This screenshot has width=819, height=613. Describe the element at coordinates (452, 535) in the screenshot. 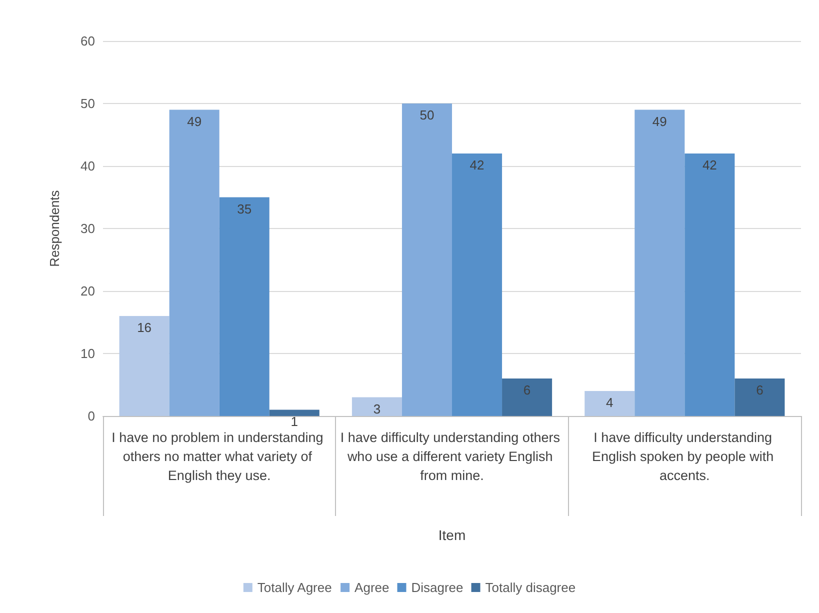

I see `x-axis-title: Item` at that location.